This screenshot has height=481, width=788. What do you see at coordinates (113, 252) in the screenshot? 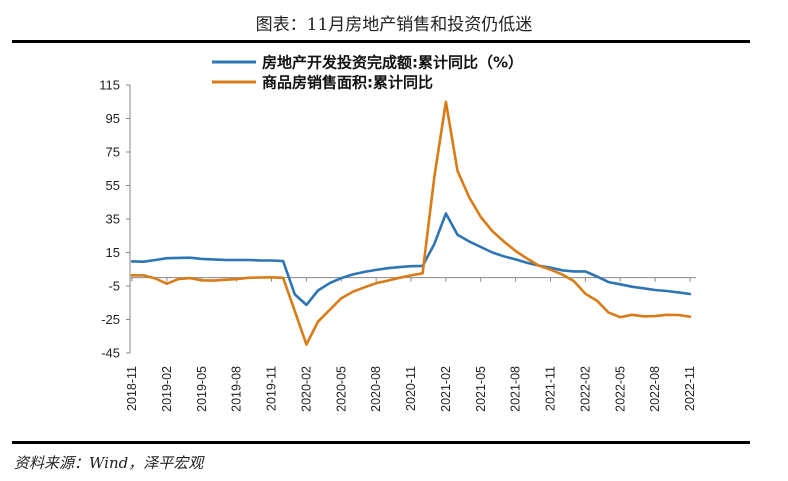
I see `y-tick-label: 15` at bounding box center [113, 252].